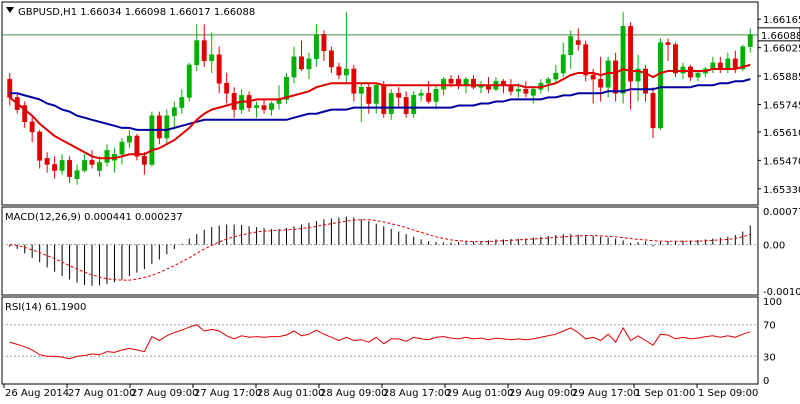  Describe the element at coordinates (353, 393) in the screenshot. I see `x-tick-label: 28 Aug 09:00` at that location.